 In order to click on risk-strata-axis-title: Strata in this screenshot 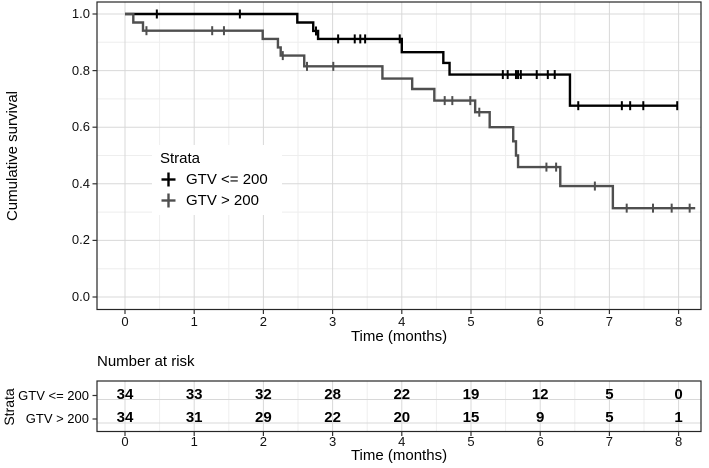, I will do `click(9, 407)`.